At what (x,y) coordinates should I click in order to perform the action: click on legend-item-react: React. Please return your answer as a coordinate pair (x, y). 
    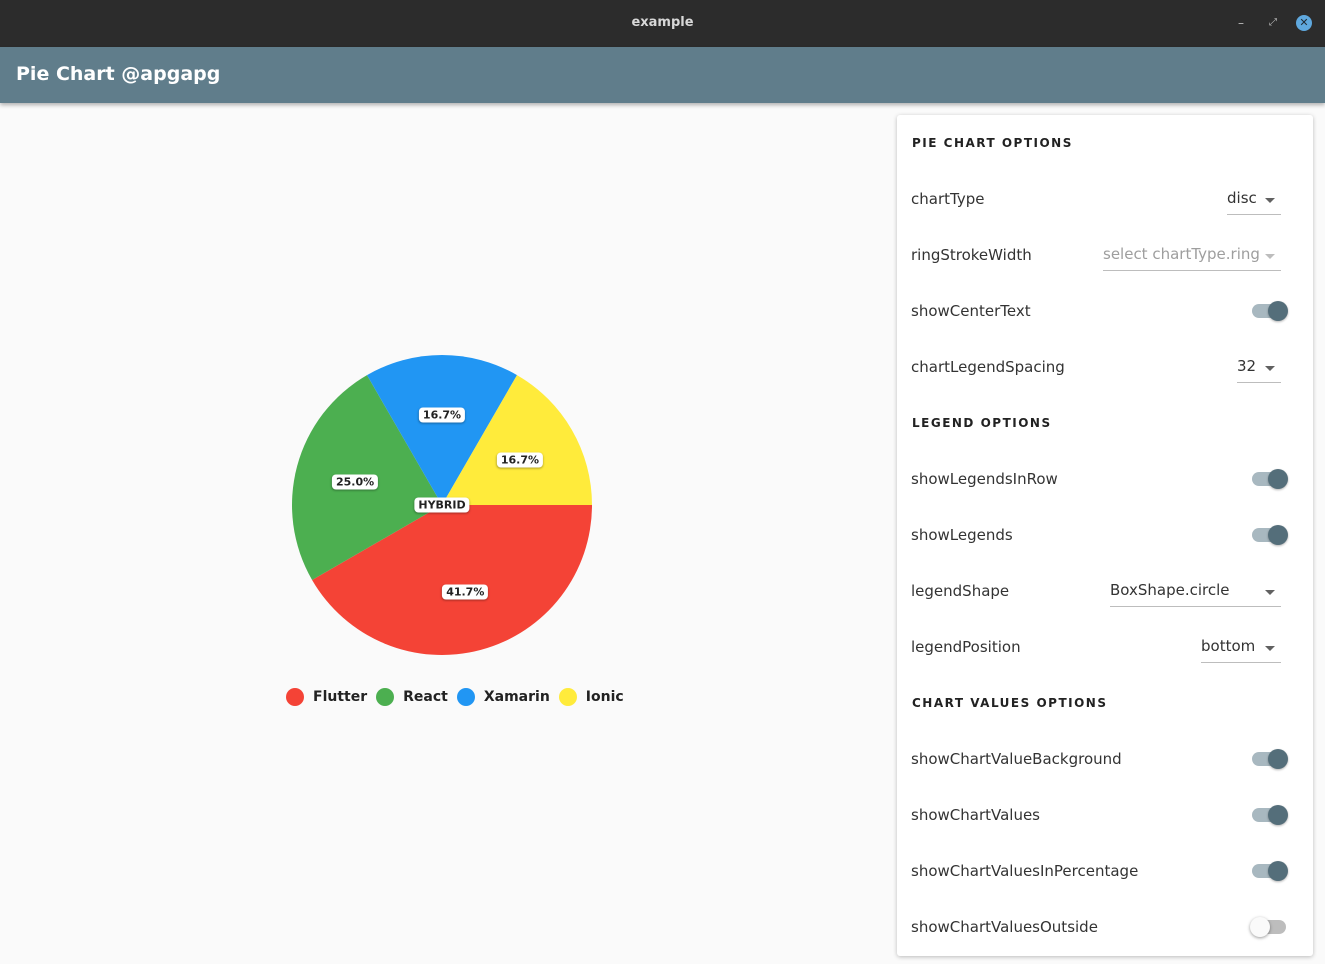
    Looking at the image, I should click on (412, 697).